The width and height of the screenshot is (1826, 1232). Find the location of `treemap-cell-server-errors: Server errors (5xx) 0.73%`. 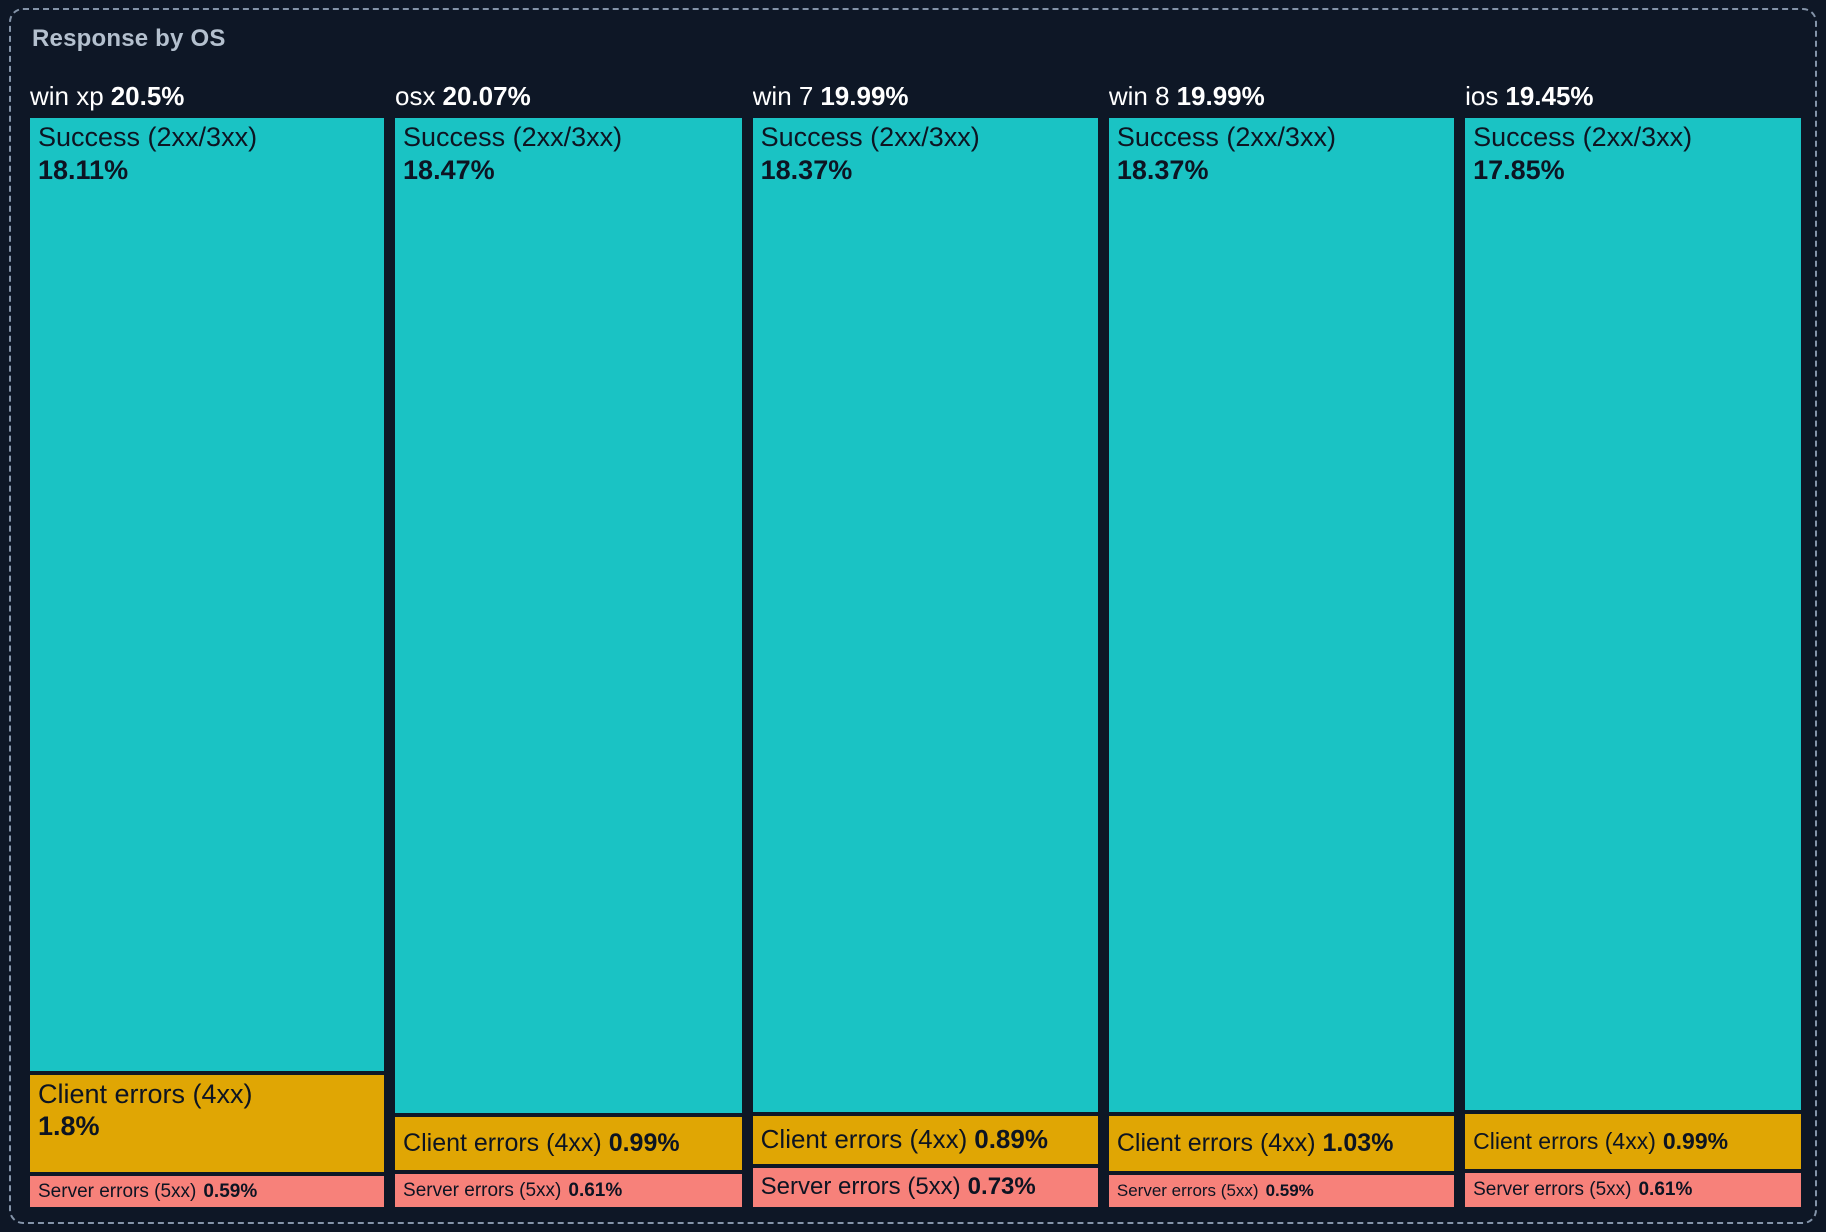

treemap-cell-server-errors: Server errors (5xx) 0.73% is located at coordinates (925, 1187).